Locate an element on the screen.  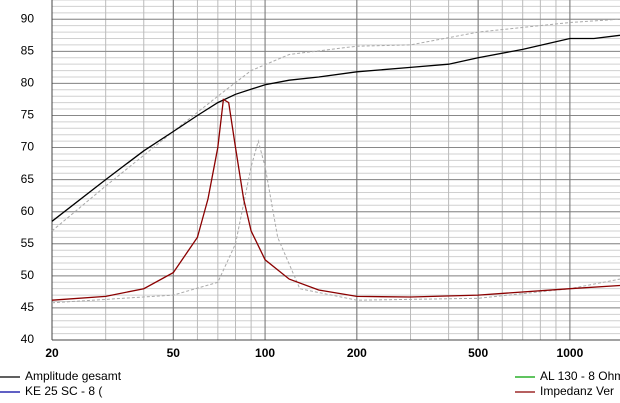
legend-label: AL 130 - 8 Ohm (2) is located at coordinates (580, 376).